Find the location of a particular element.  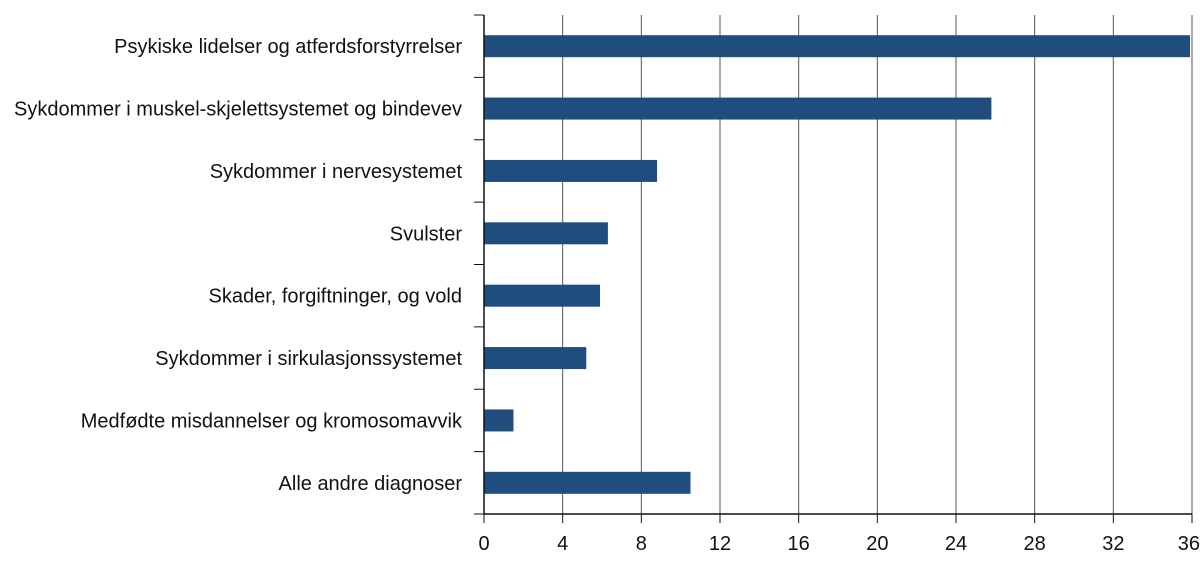

x-tick-label-2: 8 is located at coordinates (641, 544).